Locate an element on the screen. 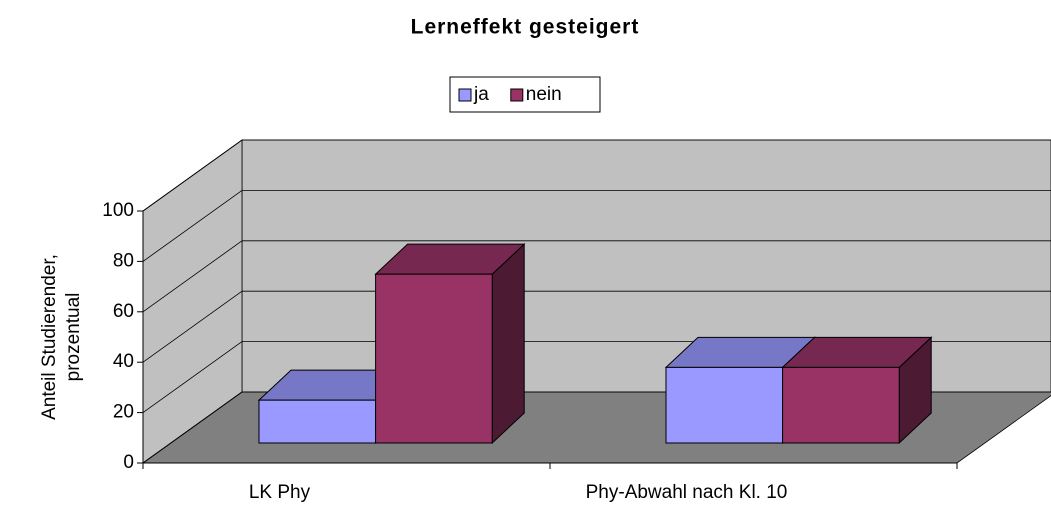  y-axis-title-line: Anteil Studierender, is located at coordinates (49, 337).